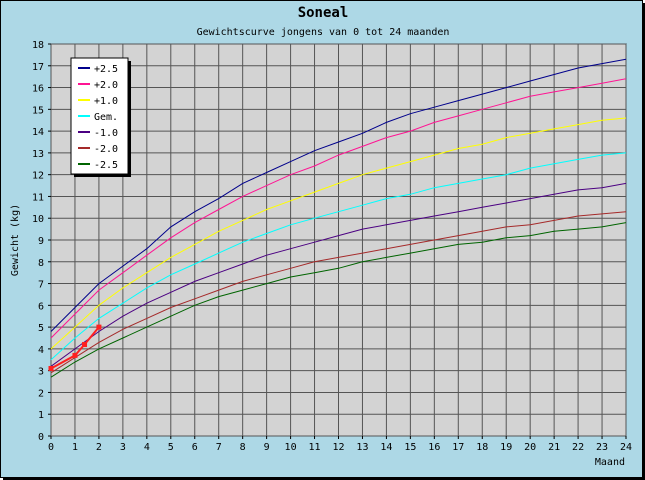 Image resolution: width=645 pixels, height=480 pixels. Describe the element at coordinates (106, 117) in the screenshot. I see `legend-label: Gem.` at that location.